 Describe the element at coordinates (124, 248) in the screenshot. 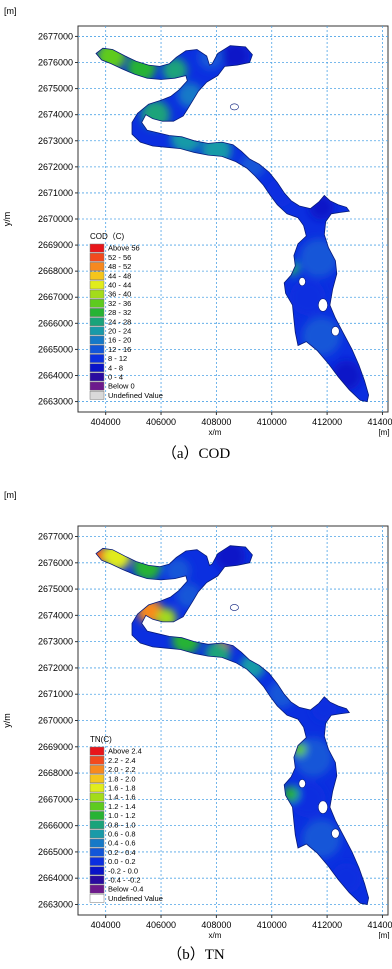

I see `legend-label: Above 56` at that location.